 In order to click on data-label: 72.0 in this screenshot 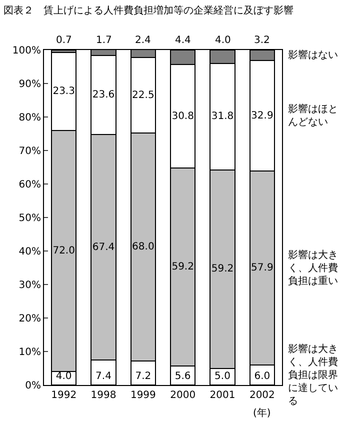, I will do `click(63, 251)`.